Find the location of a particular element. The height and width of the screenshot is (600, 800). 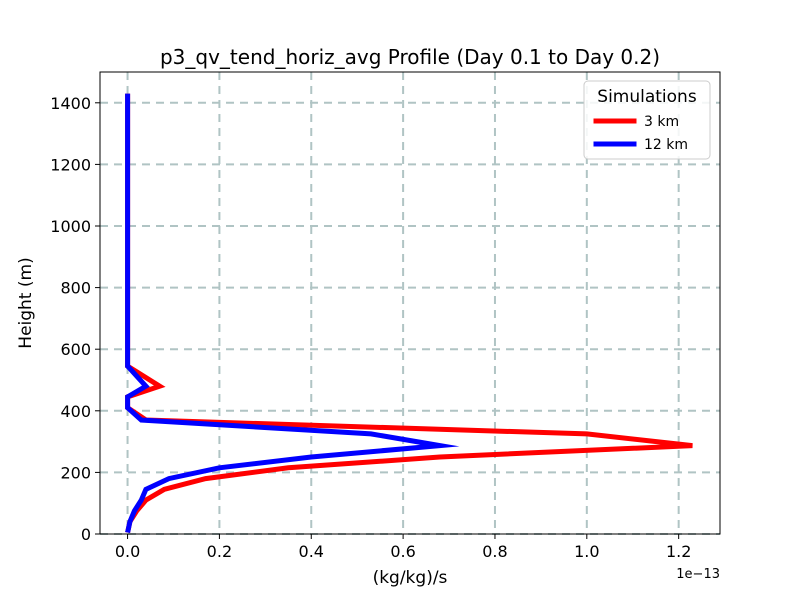

y-tick-label: 400 is located at coordinates (75, 411).